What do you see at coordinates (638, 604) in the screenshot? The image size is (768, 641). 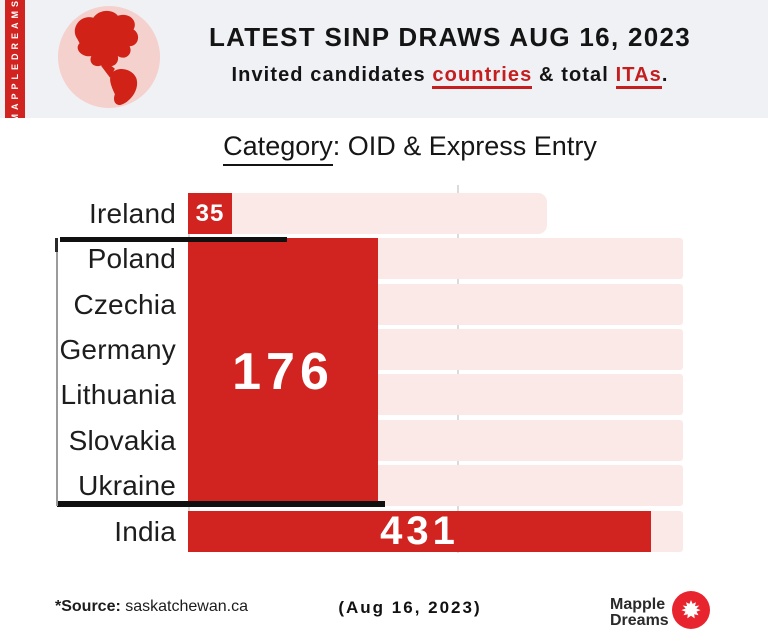 I see `logo-line1: Mapple` at bounding box center [638, 604].